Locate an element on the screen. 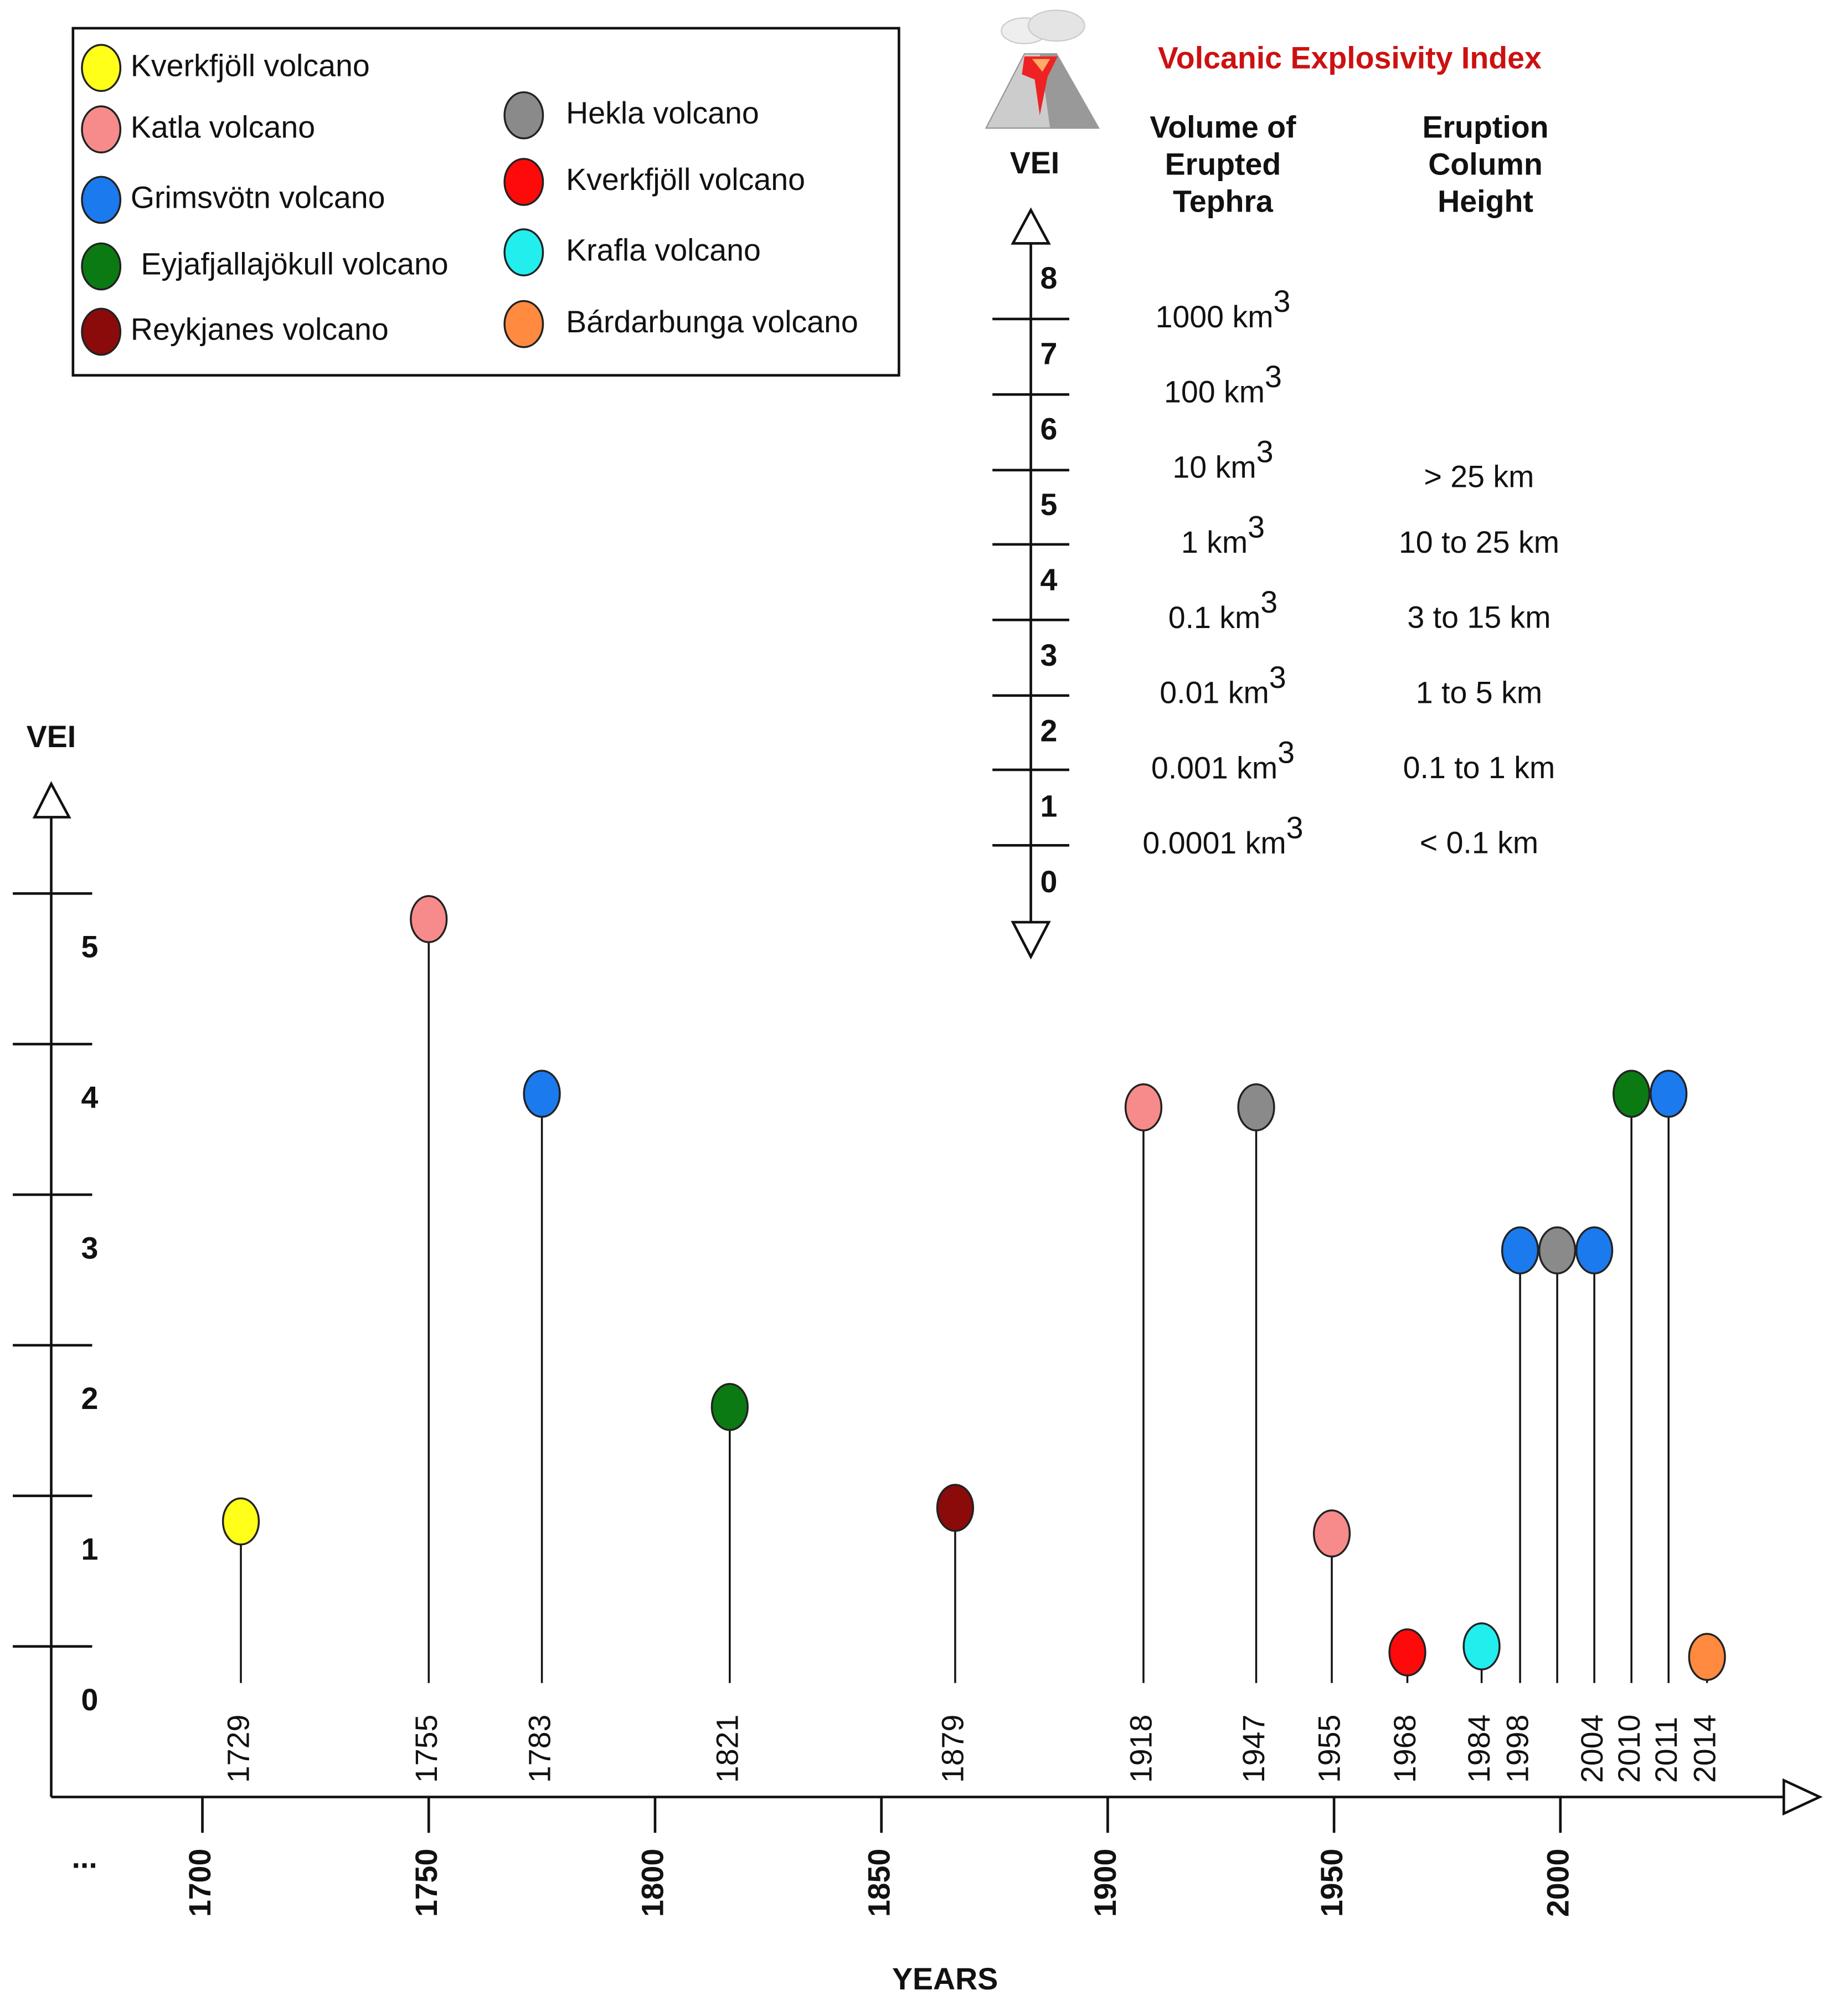 This screenshot has height=2016, width=1844. legend-label: Eyjafjallajökull volcano is located at coordinates (294, 264).